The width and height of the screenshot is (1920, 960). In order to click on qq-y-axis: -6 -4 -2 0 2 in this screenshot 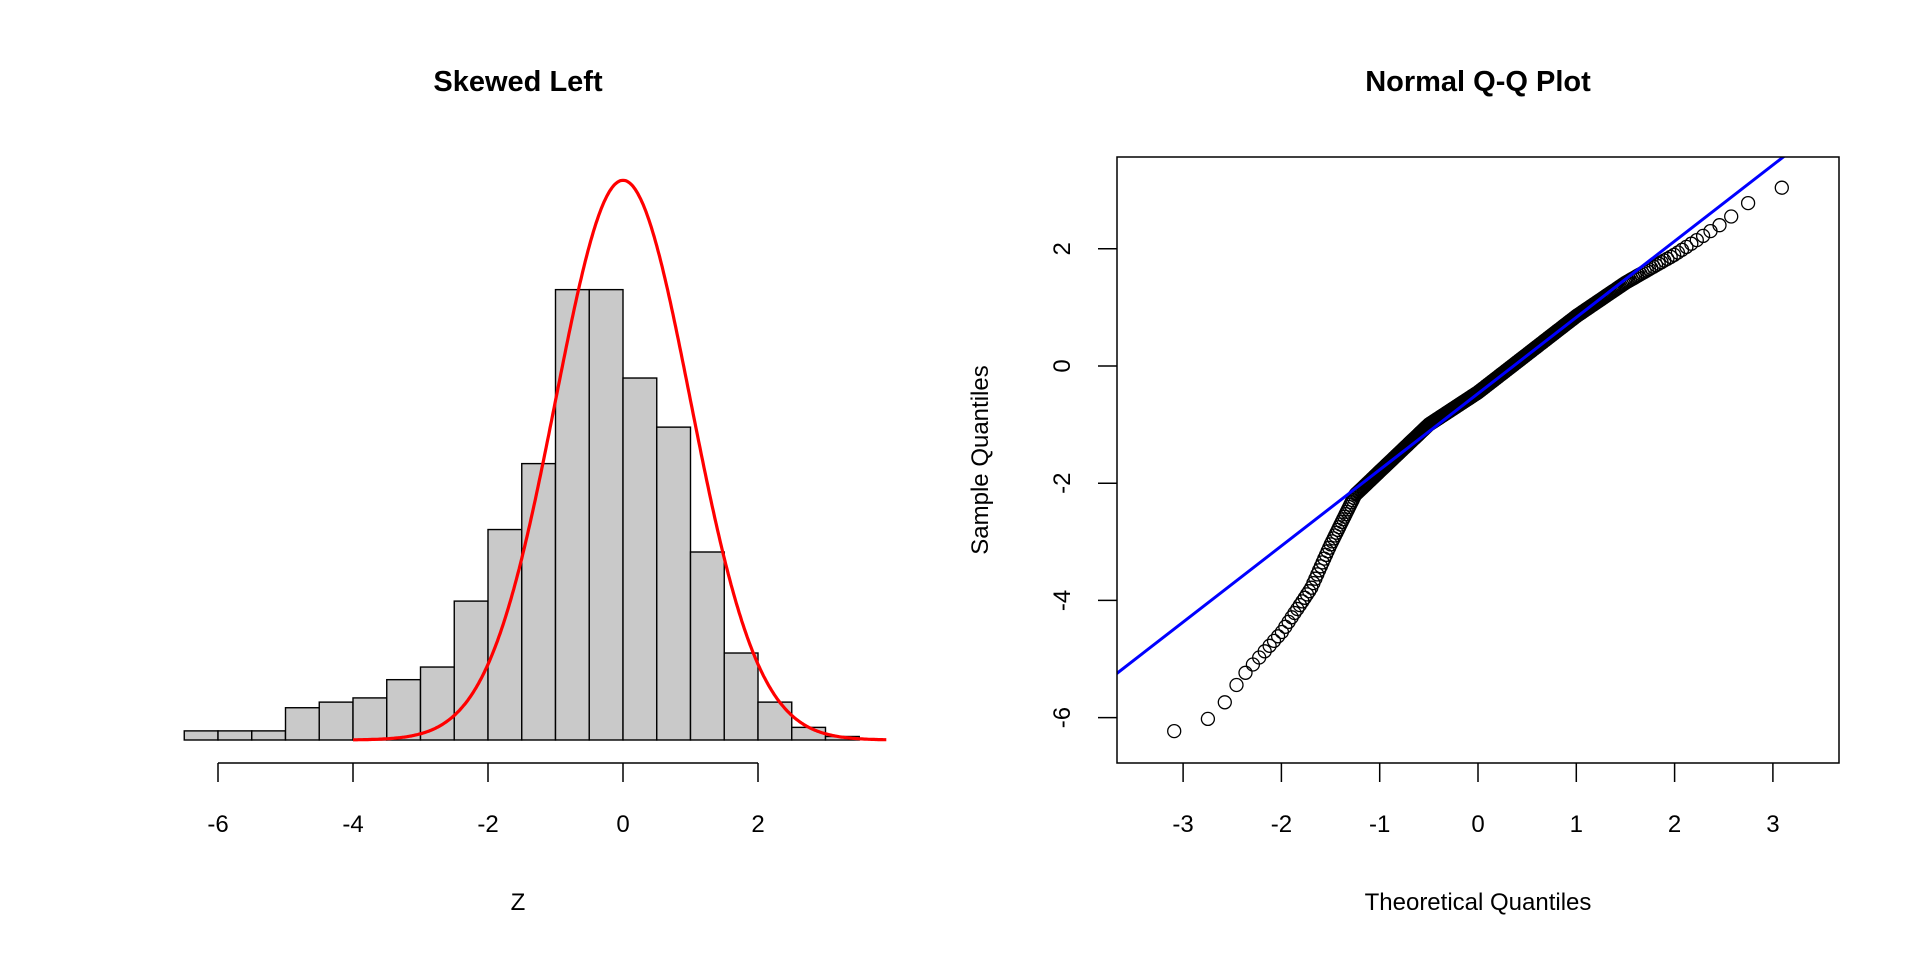, I will do `click(1083, 485)`.